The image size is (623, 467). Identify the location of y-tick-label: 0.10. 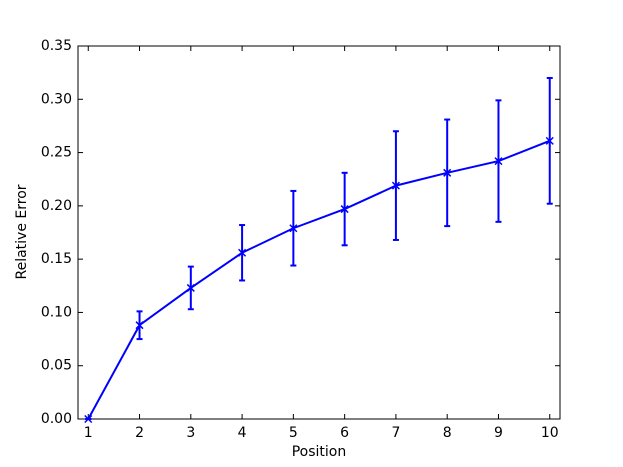
(56, 312).